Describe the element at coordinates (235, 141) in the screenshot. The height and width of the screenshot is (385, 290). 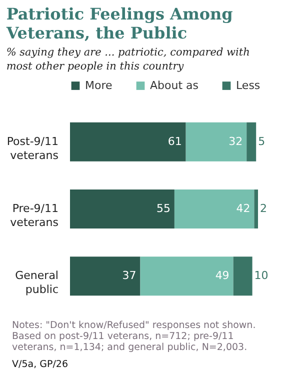
I see `data-label: 32` at that location.